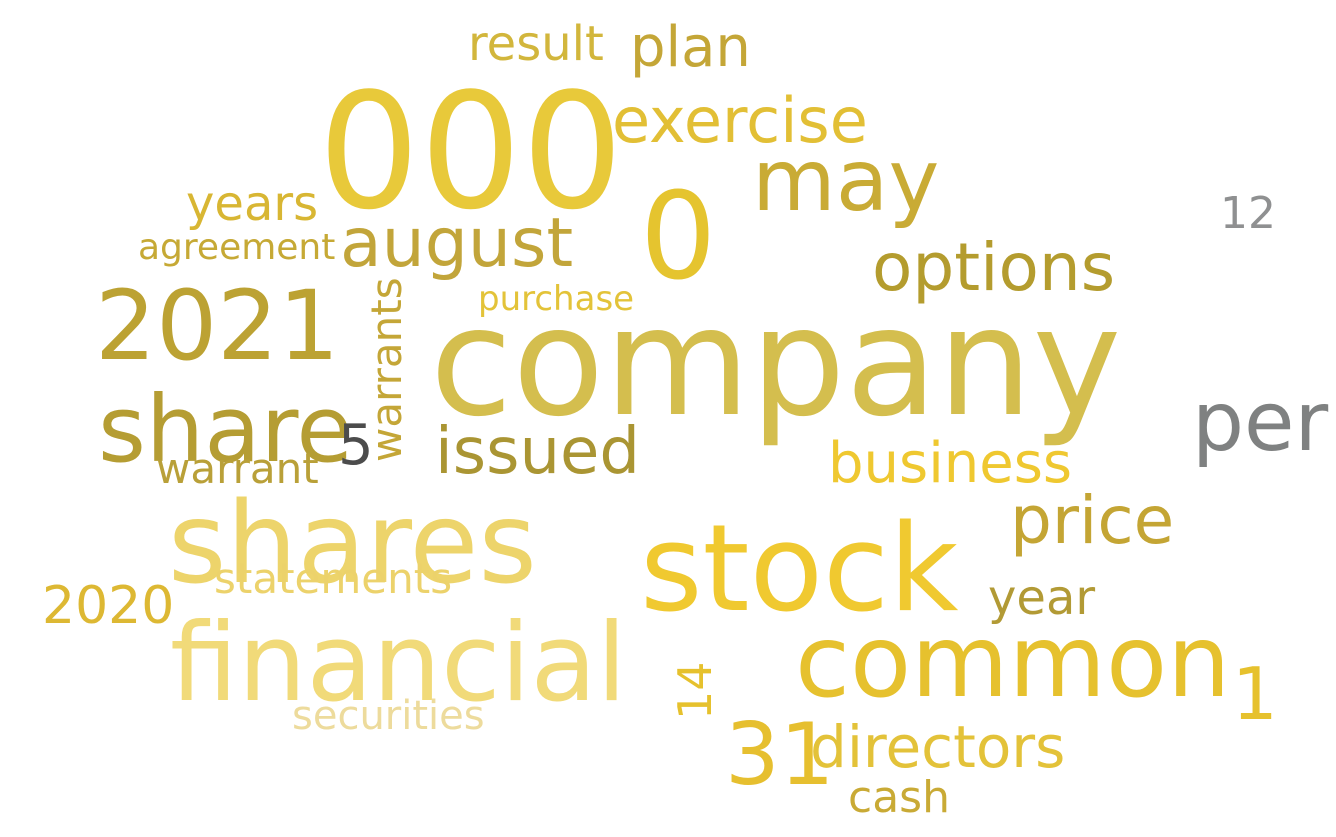 The width and height of the screenshot is (1336, 837). I want to click on word-5: 5, so click(356, 445).